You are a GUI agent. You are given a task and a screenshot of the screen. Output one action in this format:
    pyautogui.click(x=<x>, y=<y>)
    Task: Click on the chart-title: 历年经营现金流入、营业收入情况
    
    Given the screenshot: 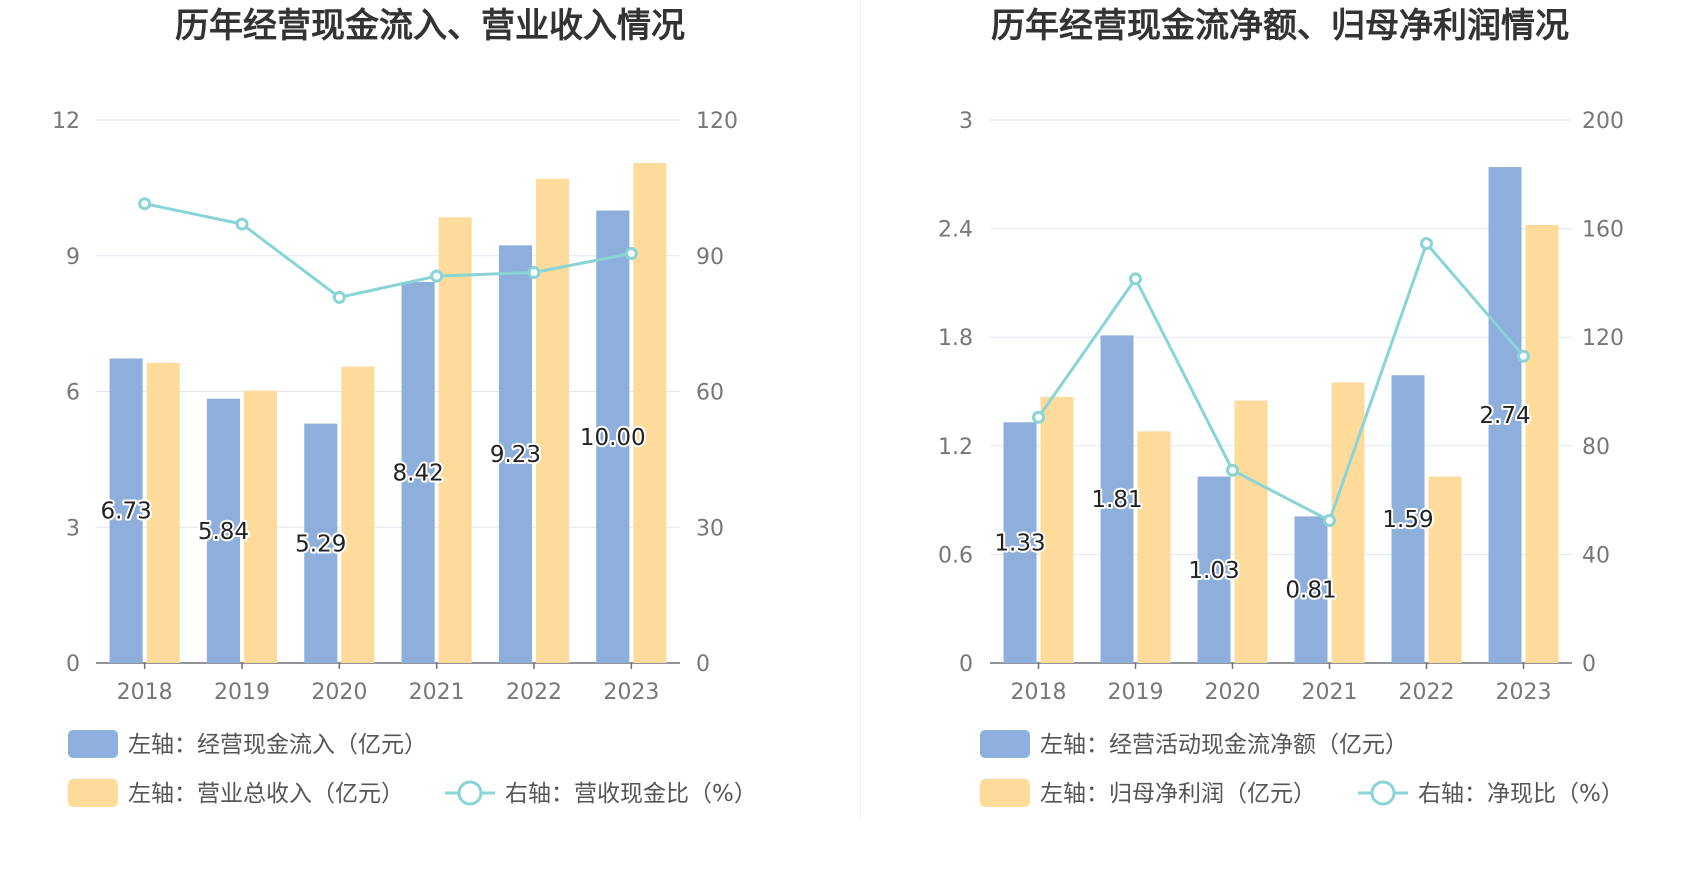 What is the action you would take?
    pyautogui.click(x=430, y=26)
    